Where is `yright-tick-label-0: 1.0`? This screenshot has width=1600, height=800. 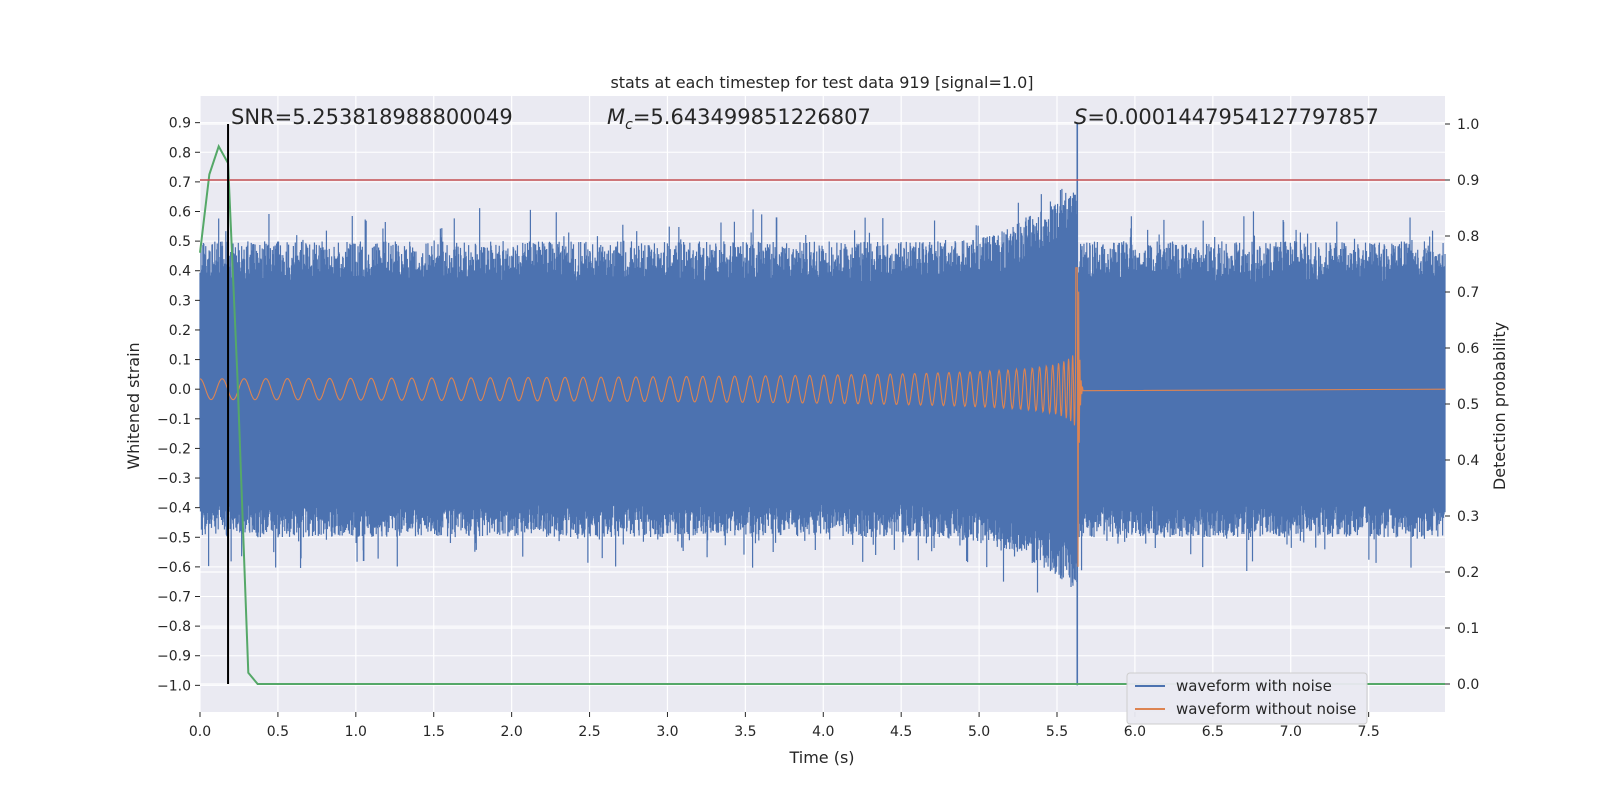 yright-tick-label-0: 1.0 is located at coordinates (1468, 125).